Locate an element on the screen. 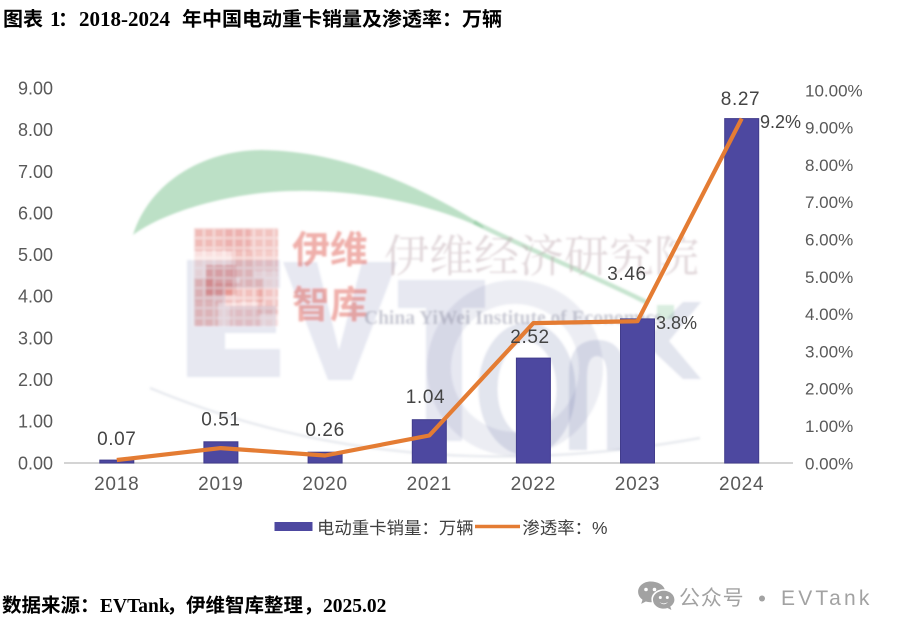 This screenshot has height=630, width=897. svg-text: 2.00 is located at coordinates (35, 380).